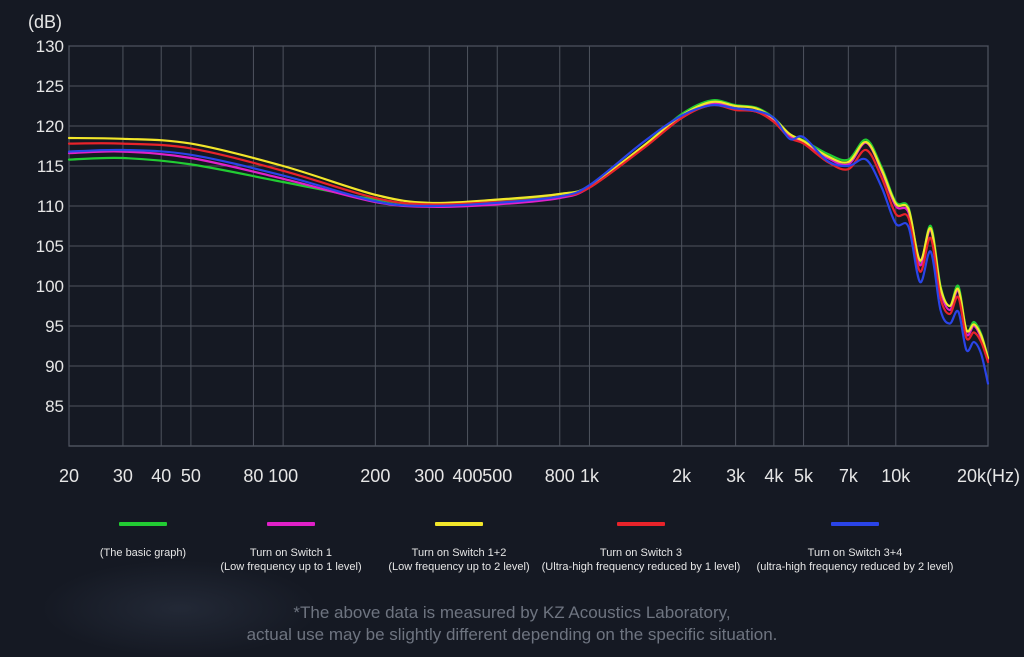 The width and height of the screenshot is (1024, 657). Describe the element at coordinates (143, 553) in the screenshot. I see `legend-label: (The basic graph)` at that location.